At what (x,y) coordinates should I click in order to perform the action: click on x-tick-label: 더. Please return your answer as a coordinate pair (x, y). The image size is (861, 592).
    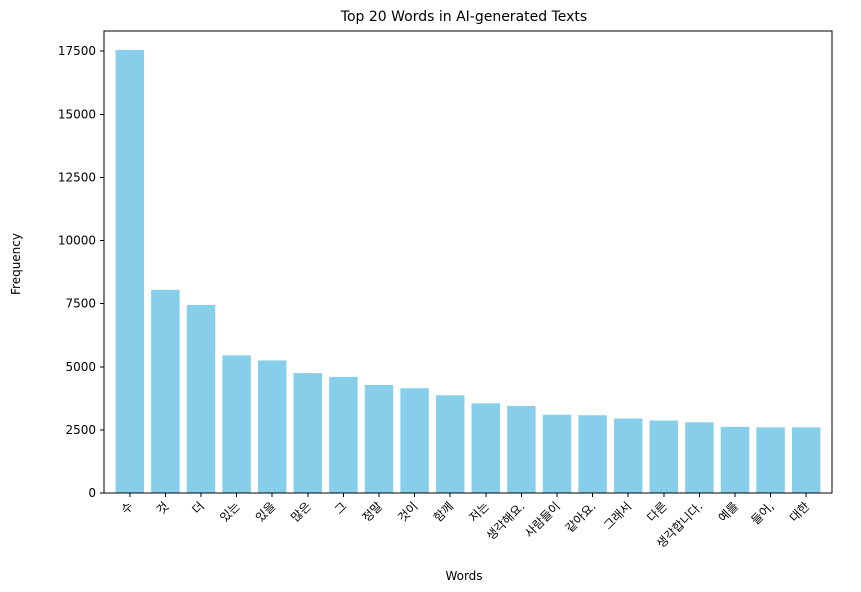
    Looking at the image, I should click on (198, 508).